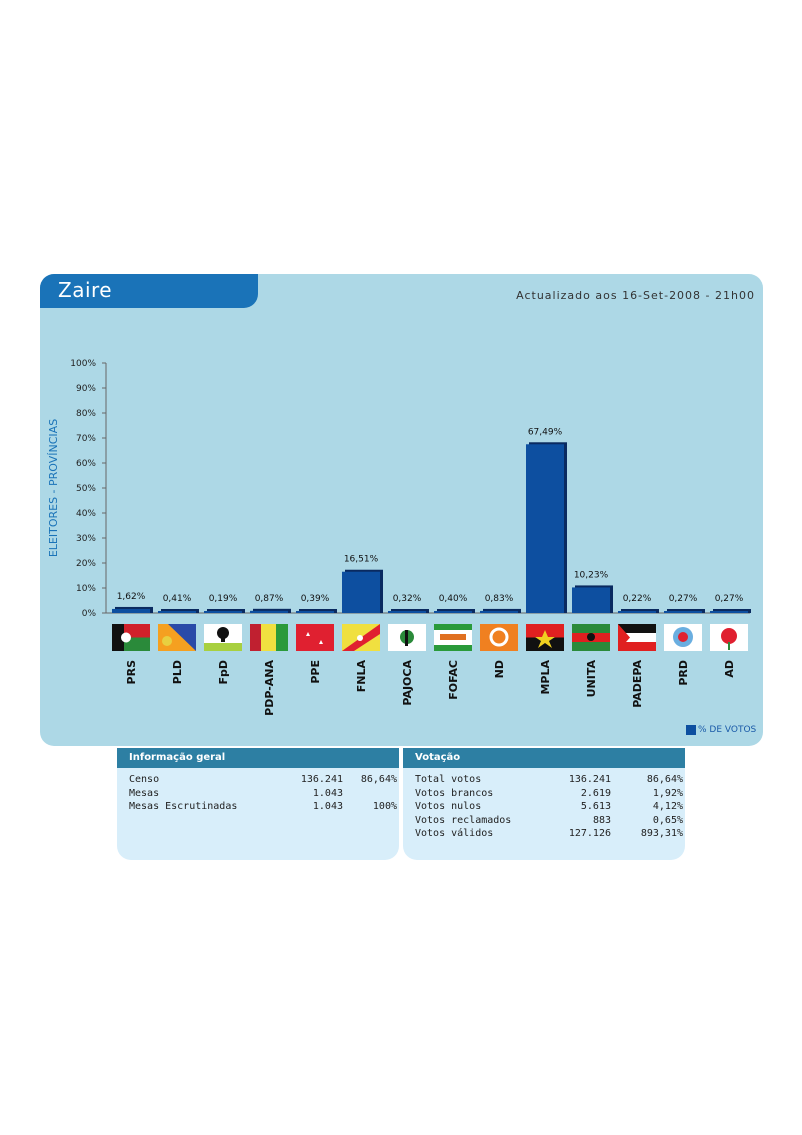 Image resolution: width=802 pixels, height=1135 pixels. I want to click on bar-pdp-ana, so click(269, 611).